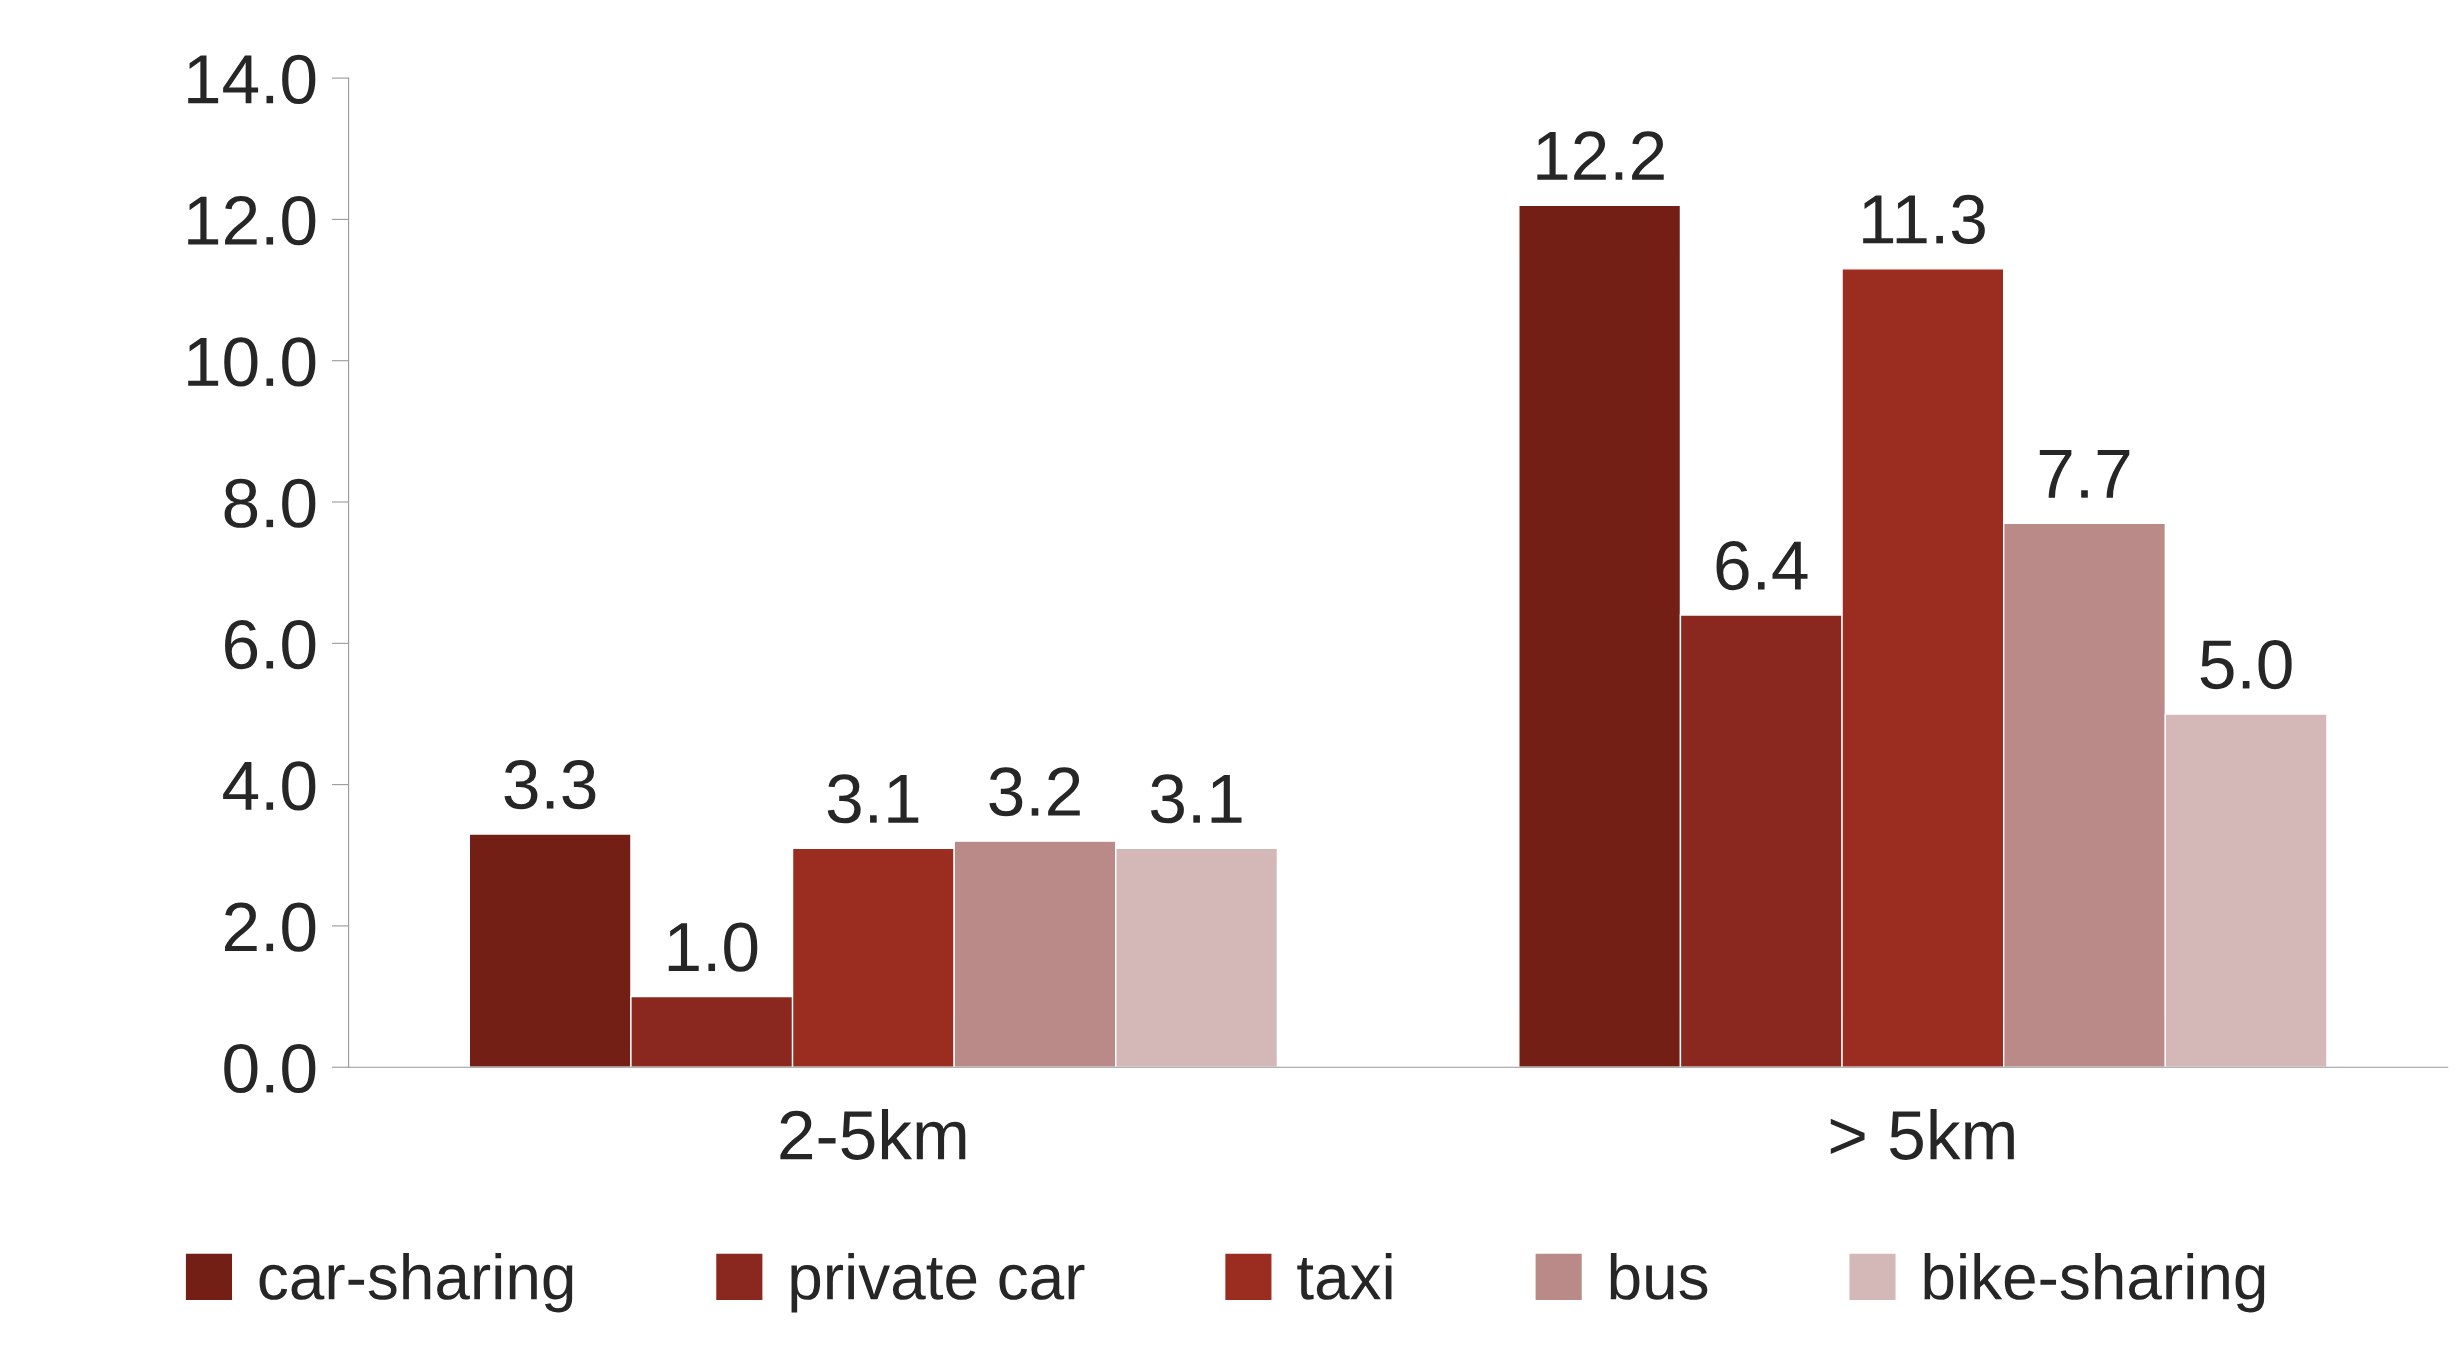  Describe the element at coordinates (270, 503) in the screenshot. I see `y-tick-label: 8.0` at that location.